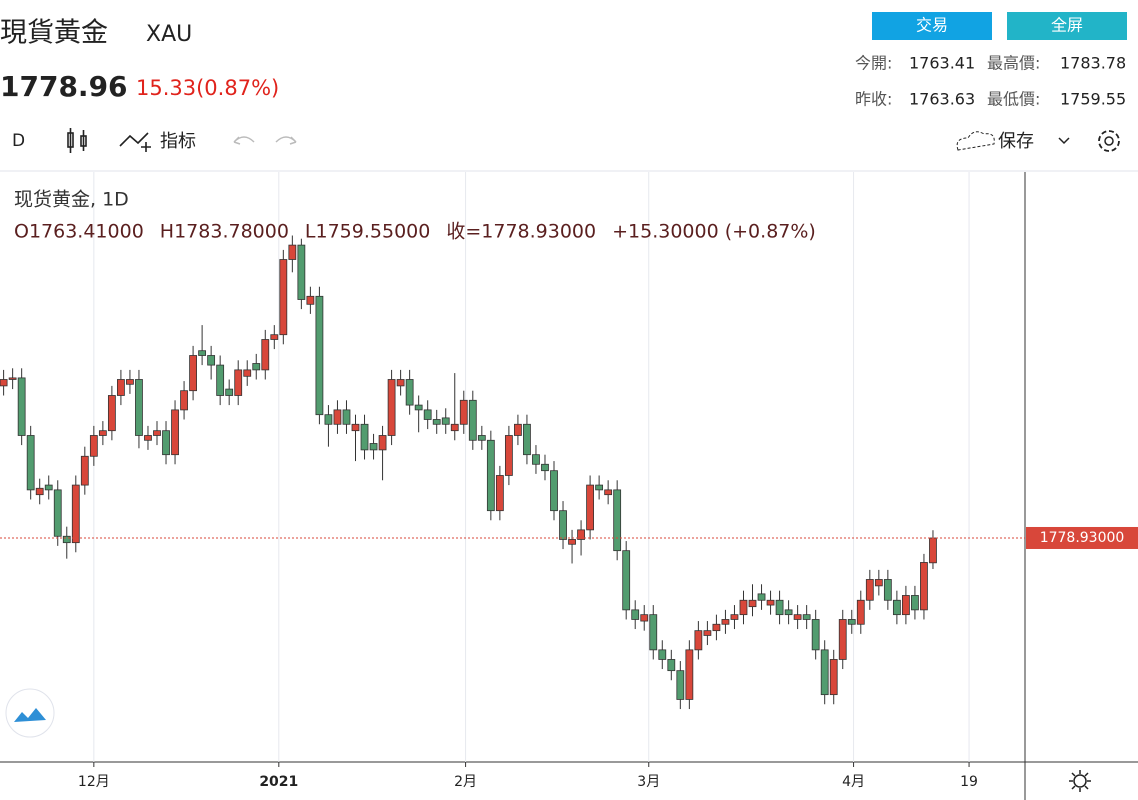 The width and height of the screenshot is (1138, 800). I want to click on last-price-label: 1778.93000, so click(1082, 538).